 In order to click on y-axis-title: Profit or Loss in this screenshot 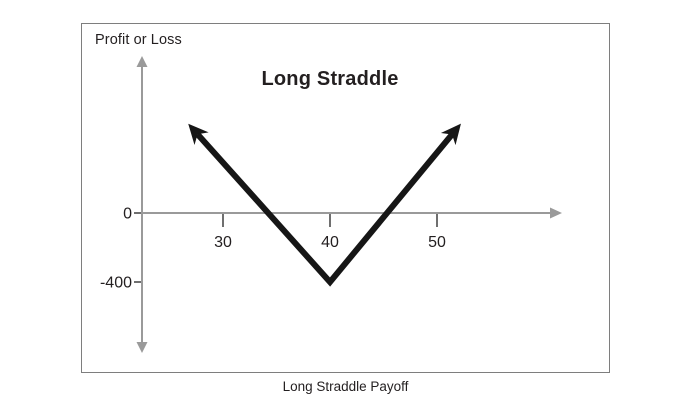, I will do `click(138, 40)`.